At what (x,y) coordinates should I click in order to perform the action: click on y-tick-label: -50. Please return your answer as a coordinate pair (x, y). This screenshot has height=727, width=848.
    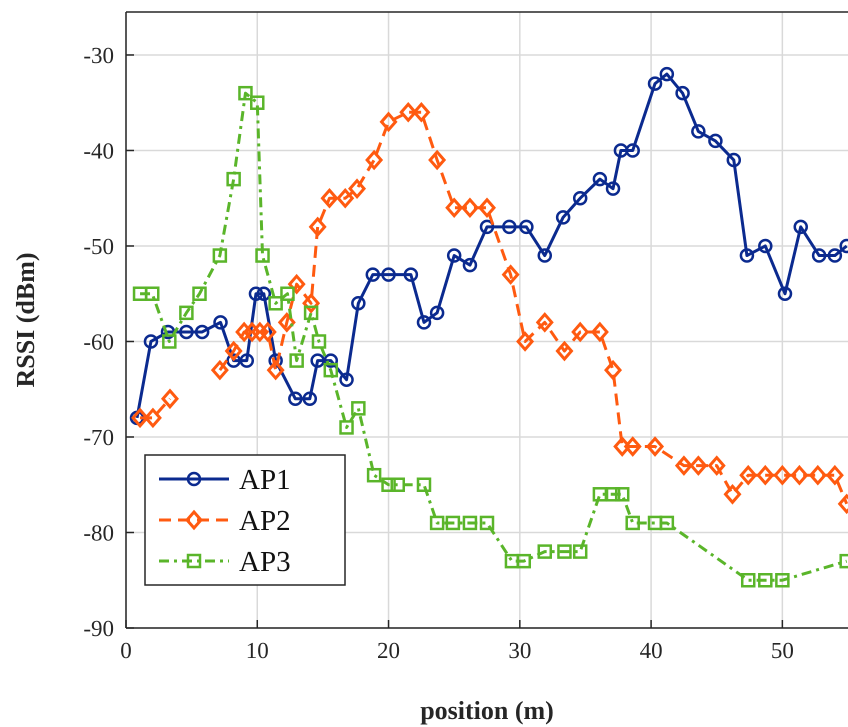
    Looking at the image, I should click on (98, 247).